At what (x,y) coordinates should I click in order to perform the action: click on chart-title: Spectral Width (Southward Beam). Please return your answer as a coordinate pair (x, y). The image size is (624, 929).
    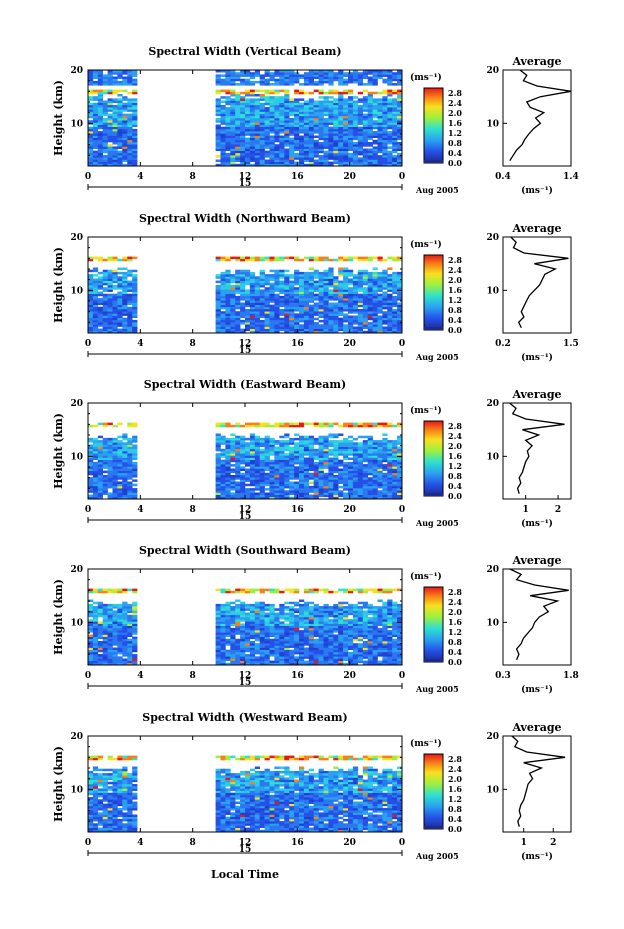
    Looking at the image, I should click on (245, 550).